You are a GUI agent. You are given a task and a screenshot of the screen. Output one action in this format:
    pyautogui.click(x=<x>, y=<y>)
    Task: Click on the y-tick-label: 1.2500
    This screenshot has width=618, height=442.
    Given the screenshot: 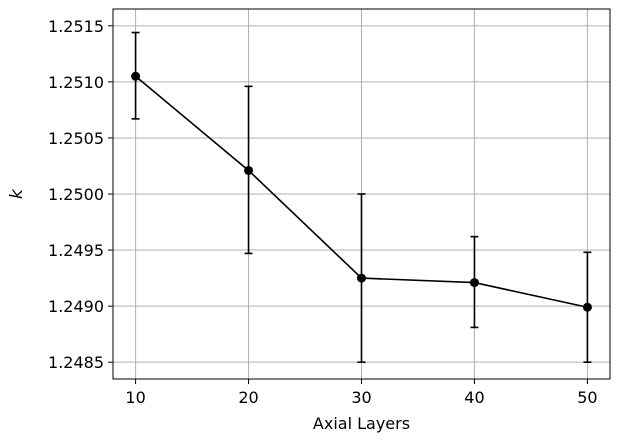 What is the action you would take?
    pyautogui.click(x=76, y=194)
    